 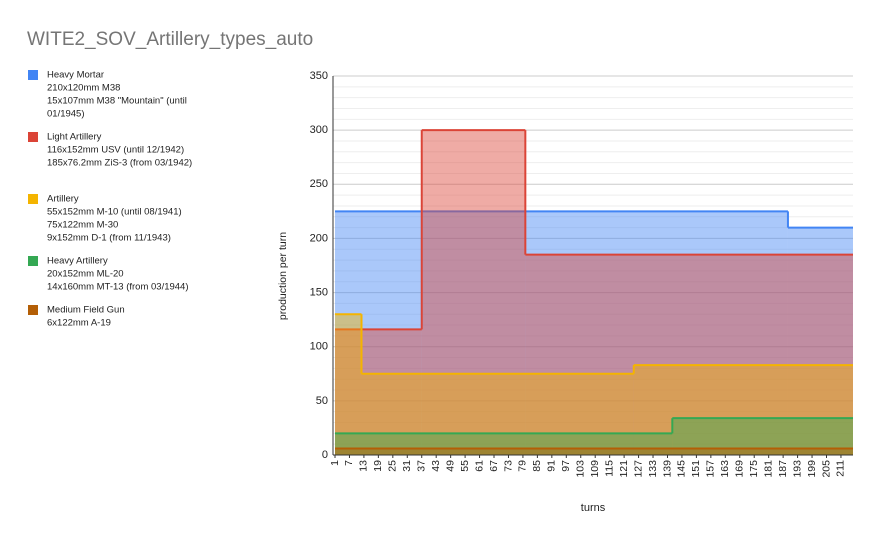 What do you see at coordinates (378, 466) in the screenshot?
I see `x-tick-label: 19` at bounding box center [378, 466].